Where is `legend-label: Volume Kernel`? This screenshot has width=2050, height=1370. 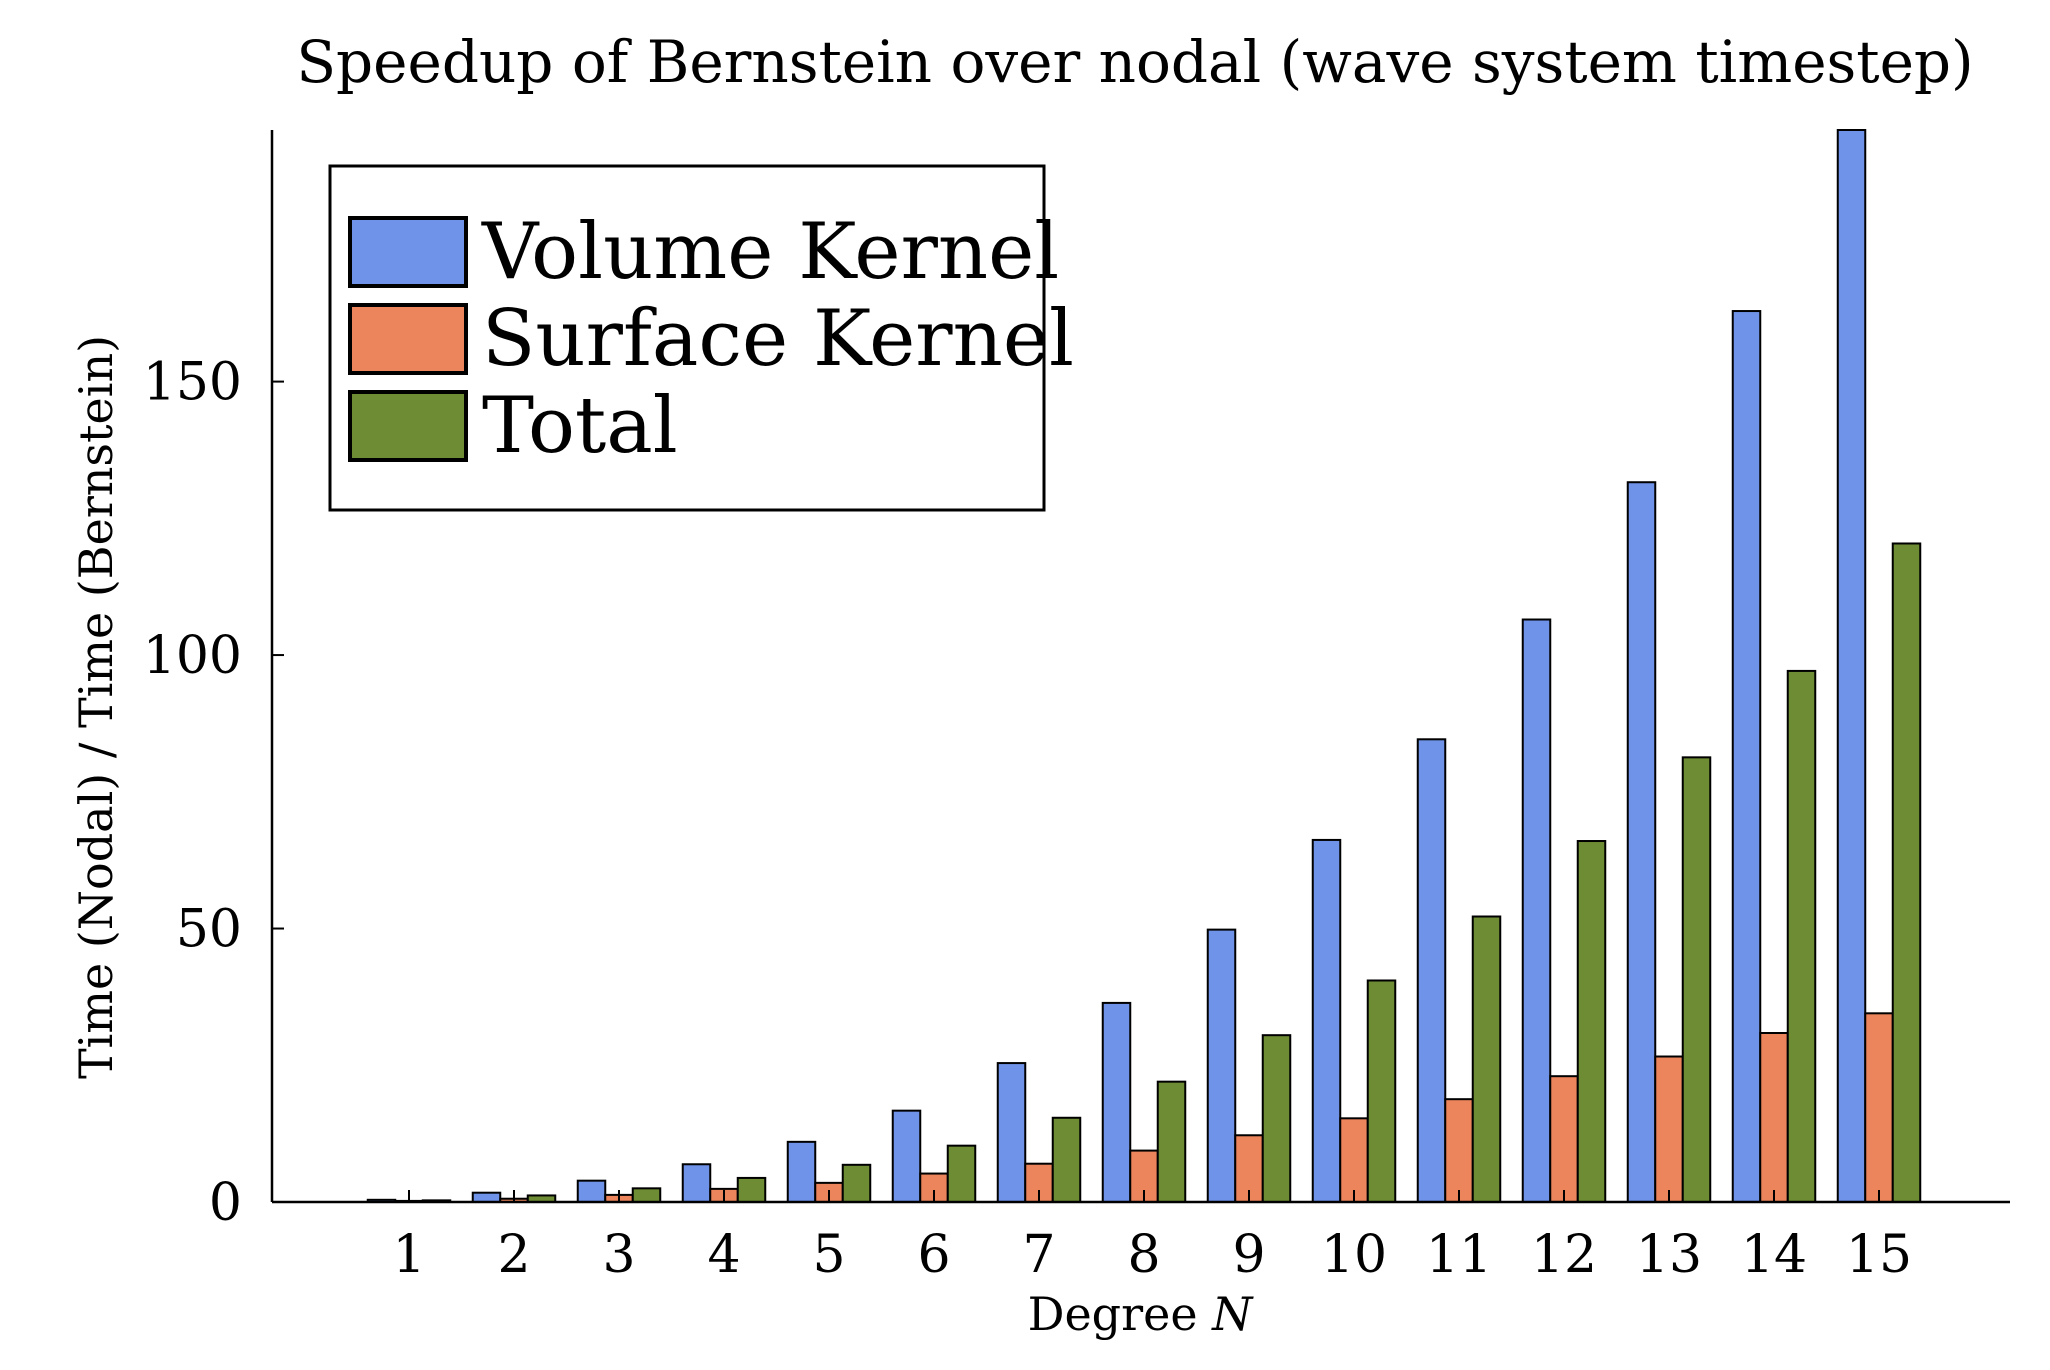 legend-label: Volume Kernel is located at coordinates (770, 252).